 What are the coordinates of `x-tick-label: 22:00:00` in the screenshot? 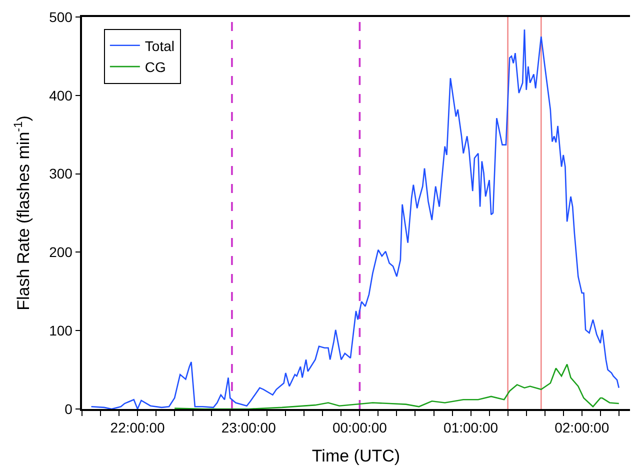 It's located at (137, 428).